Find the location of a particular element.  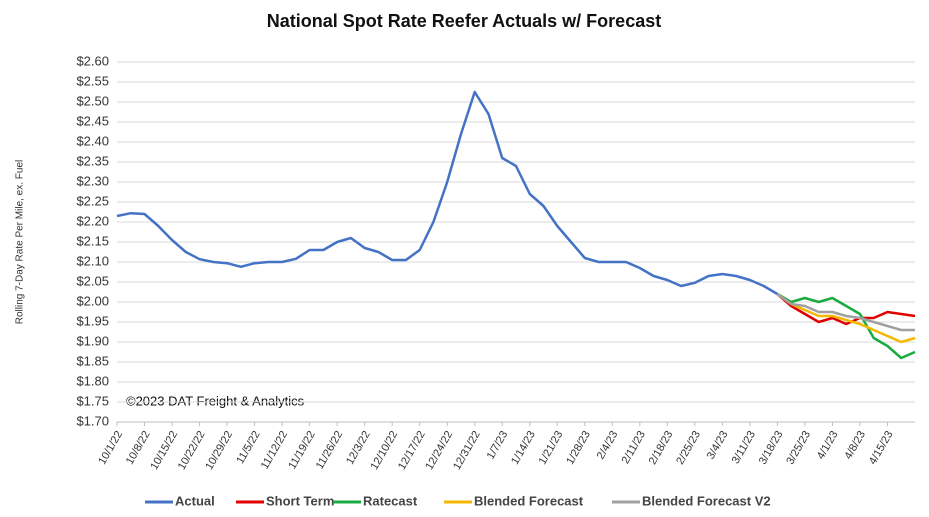

x-tick-label: 2/4/23 is located at coordinates (608, 445).